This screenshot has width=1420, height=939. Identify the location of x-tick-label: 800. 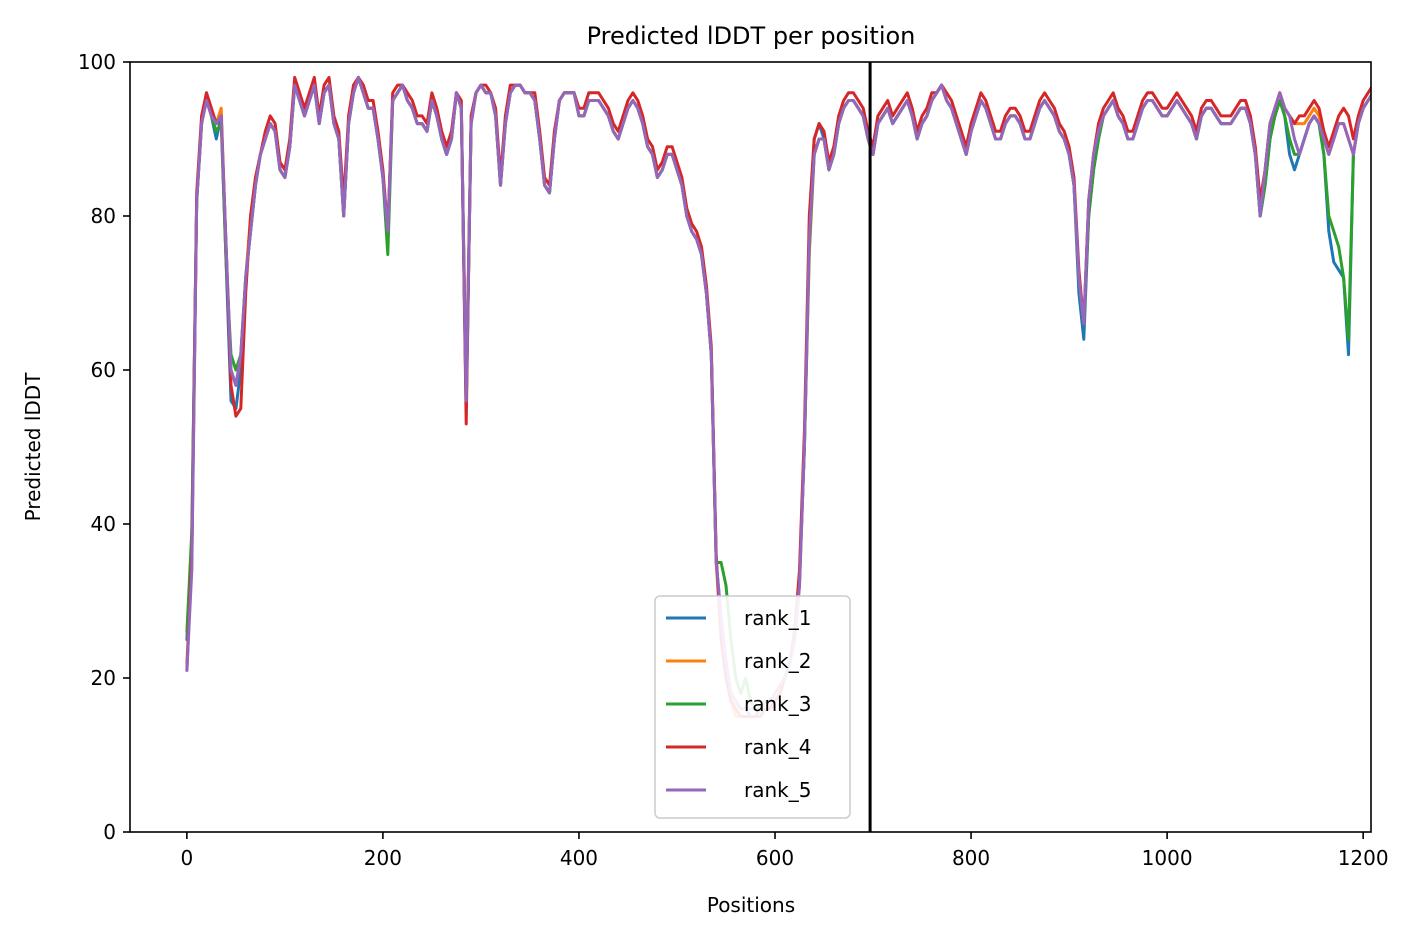
(971, 858).